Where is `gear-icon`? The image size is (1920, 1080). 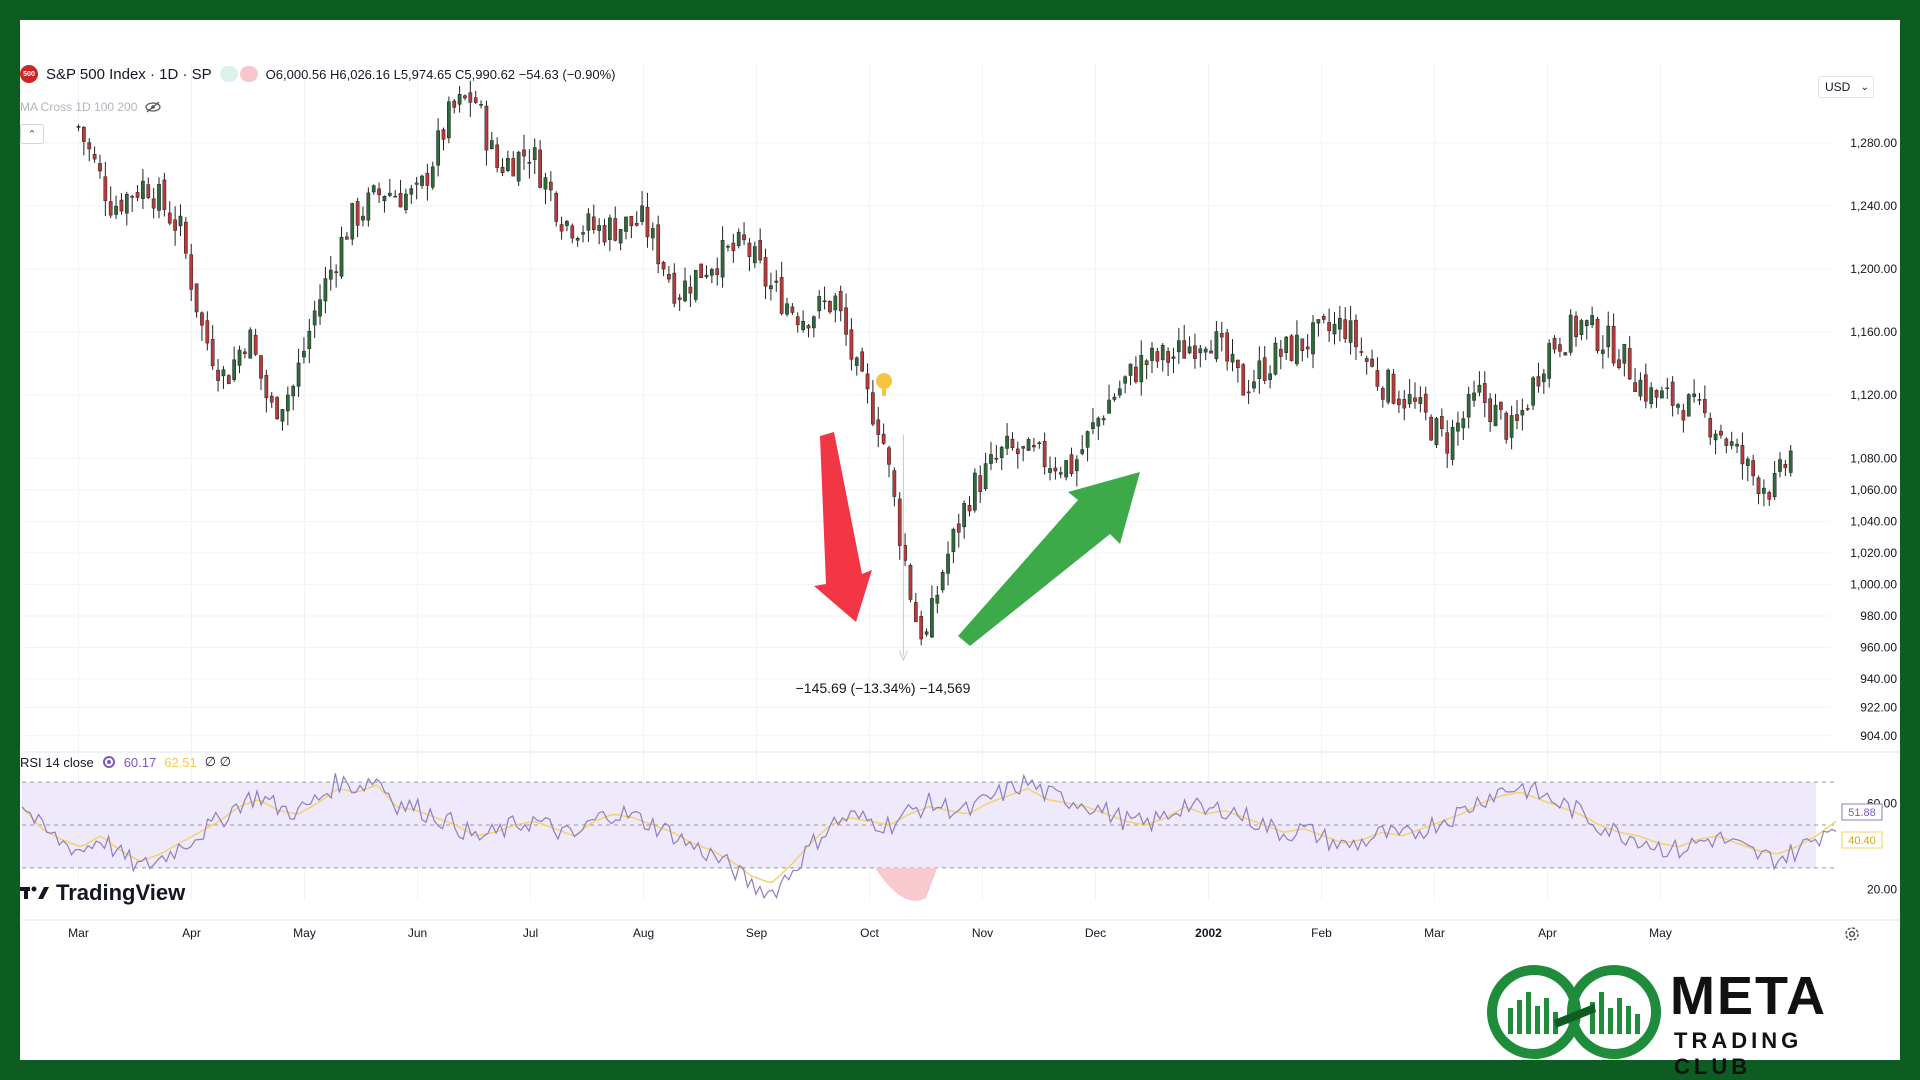 gear-icon is located at coordinates (1852, 934).